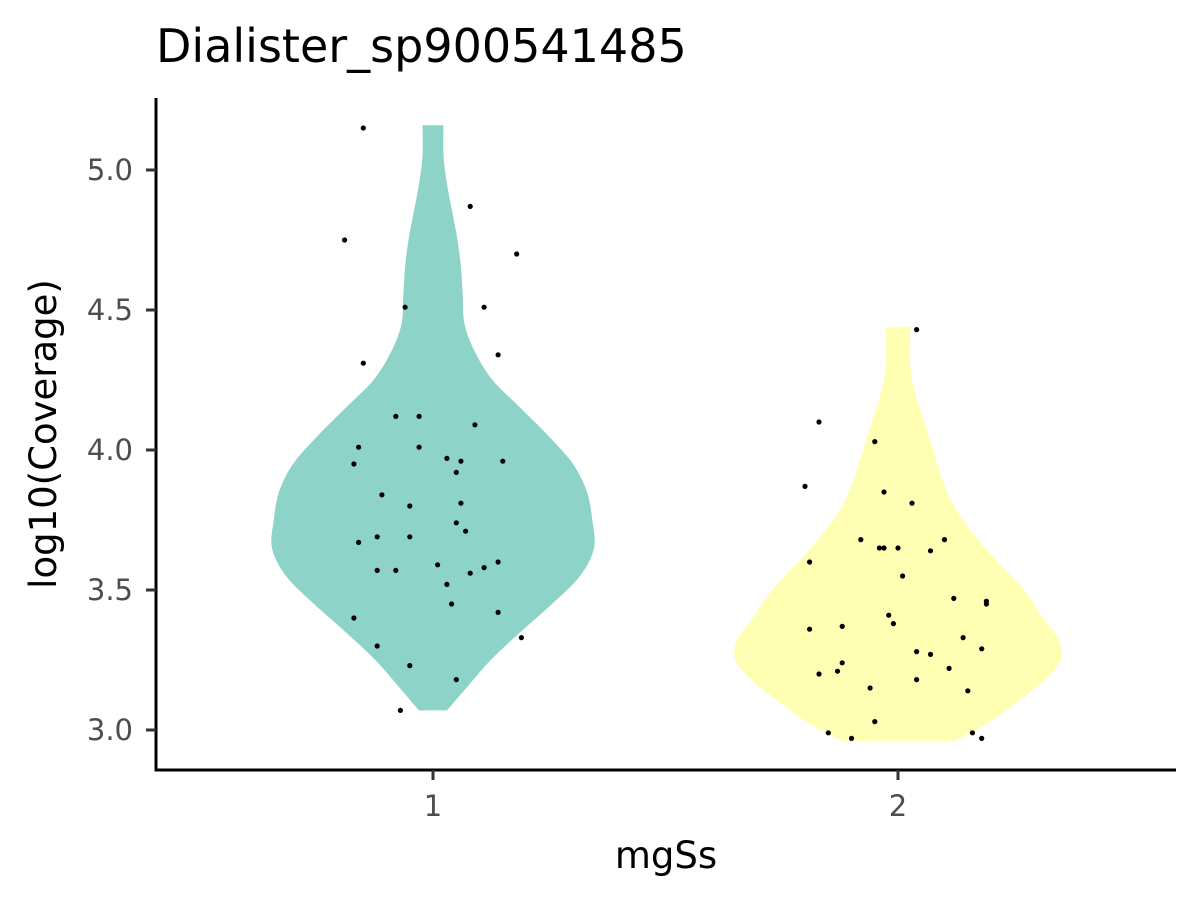 The width and height of the screenshot is (1200, 900). What do you see at coordinates (110, 170) in the screenshot?
I see `y-tick-label: 5.0` at bounding box center [110, 170].